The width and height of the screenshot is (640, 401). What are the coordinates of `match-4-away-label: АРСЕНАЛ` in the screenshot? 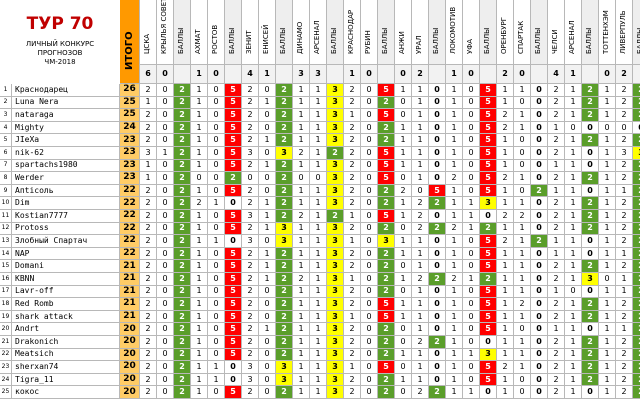 It's located at (317, 37).